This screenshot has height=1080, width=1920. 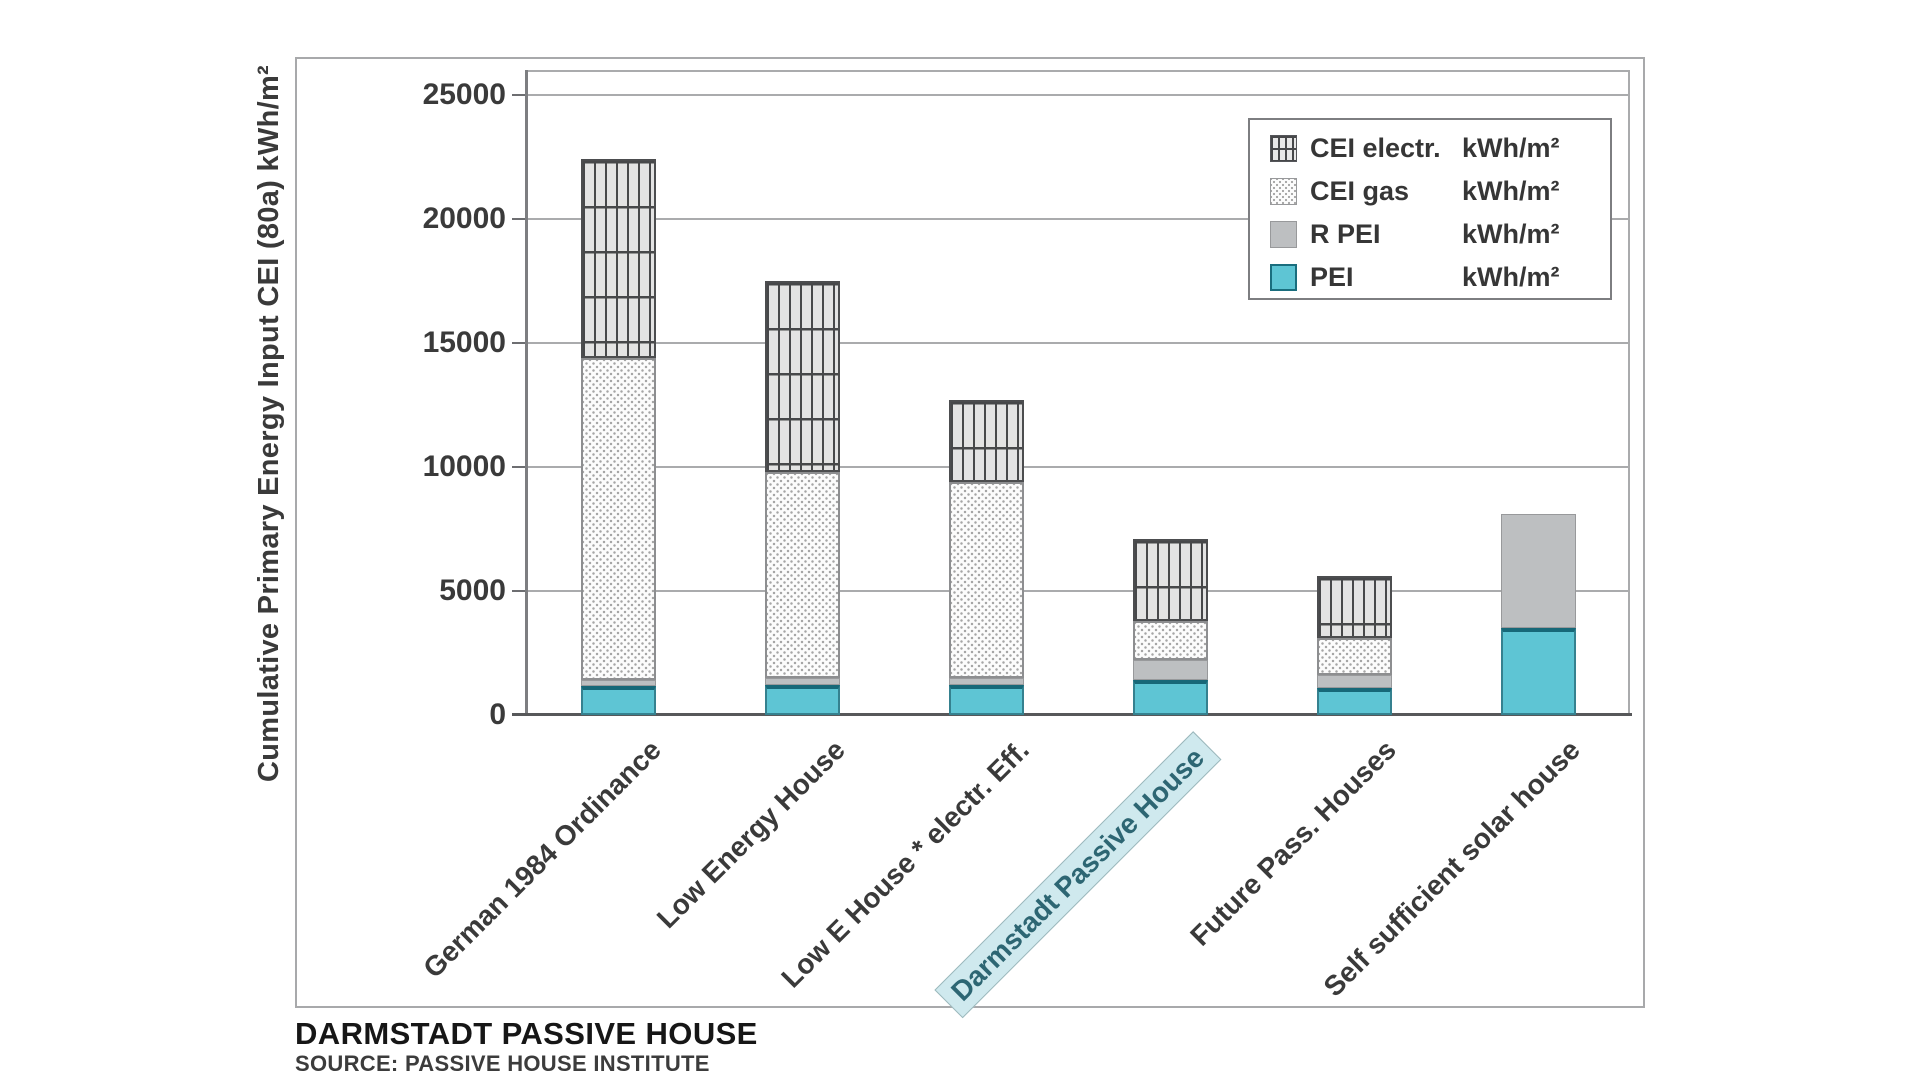 I want to click on cei-gas-swatch-icon, so click(x=1283, y=191).